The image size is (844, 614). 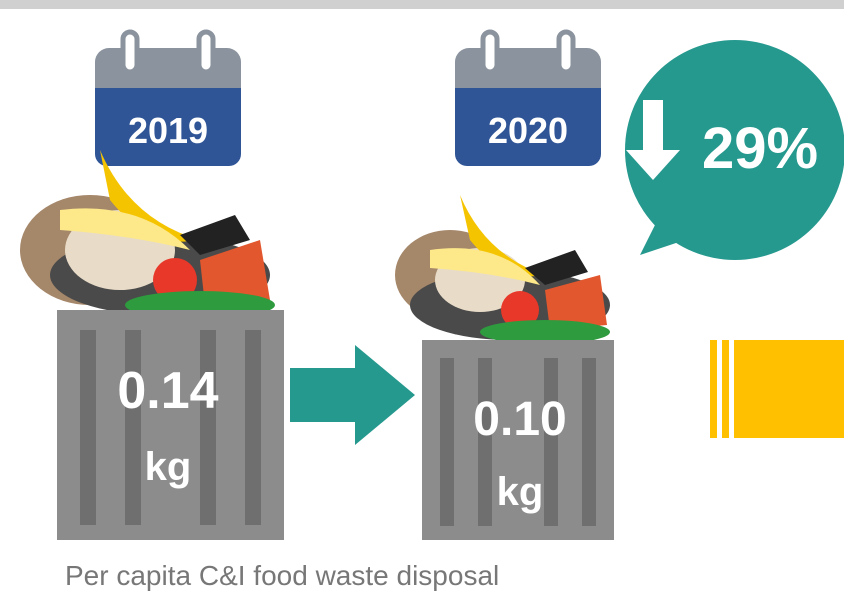 What do you see at coordinates (528, 130) in the screenshot?
I see `year-label: 2020` at bounding box center [528, 130].